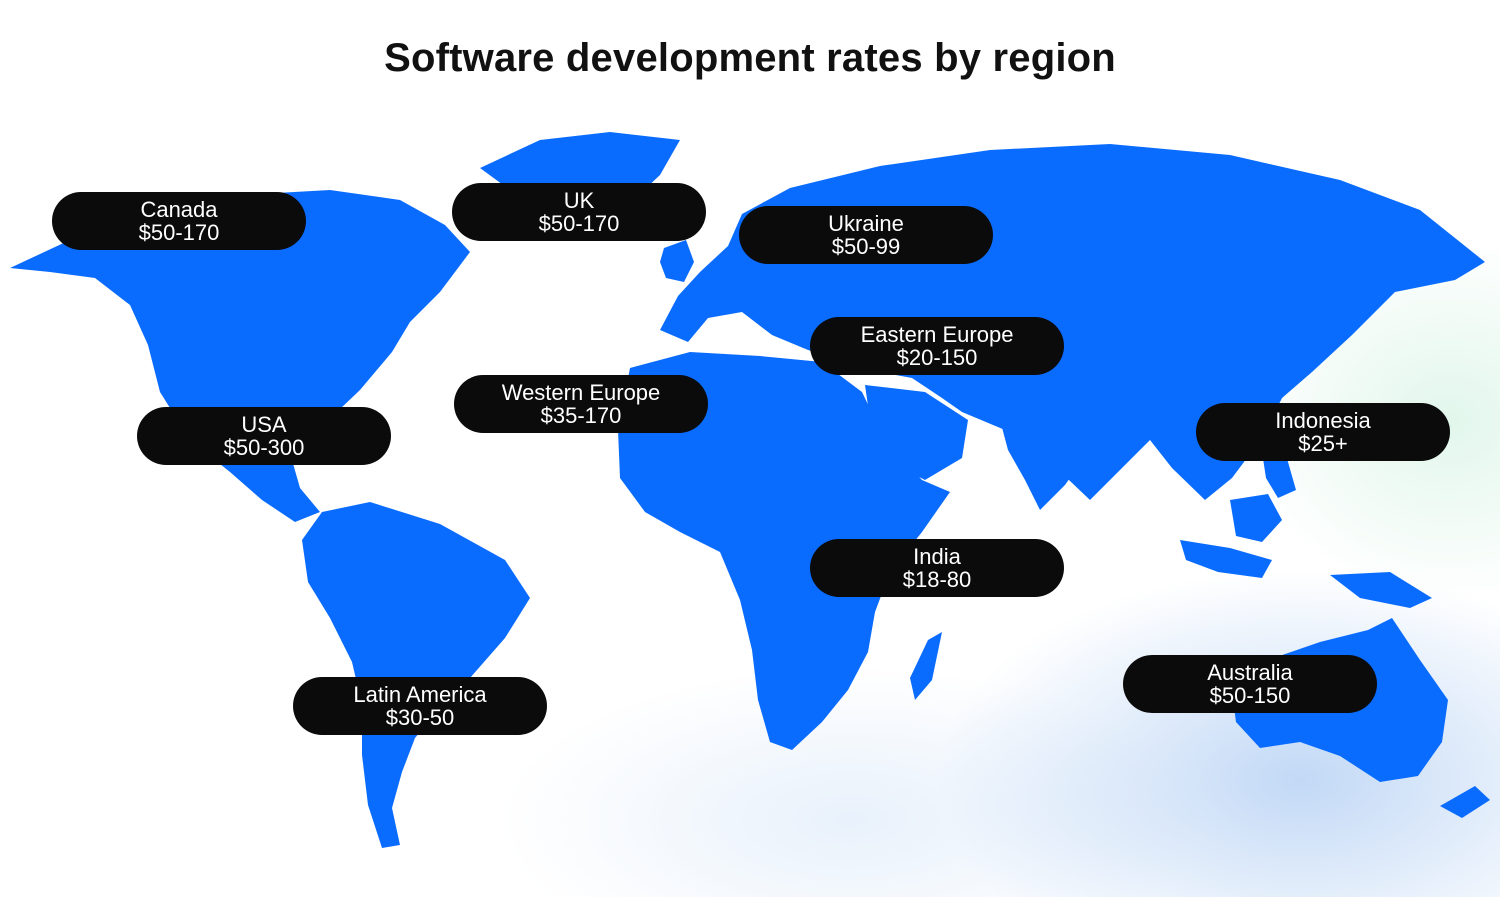 The image size is (1500, 897). Describe the element at coordinates (264, 447) in the screenshot. I see `region-rate: $50-300` at that location.